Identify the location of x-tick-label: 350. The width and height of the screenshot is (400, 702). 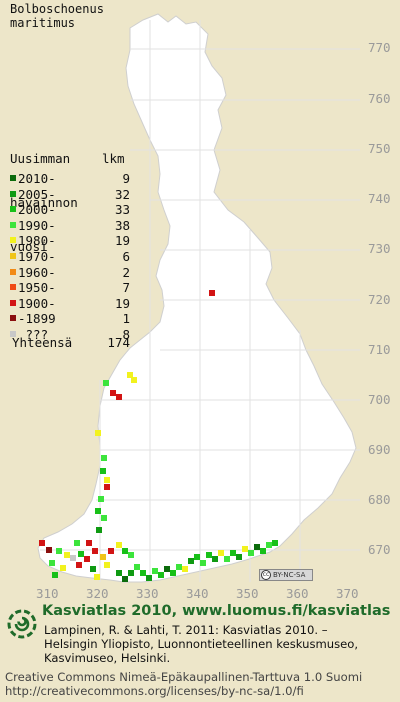
(247, 593).